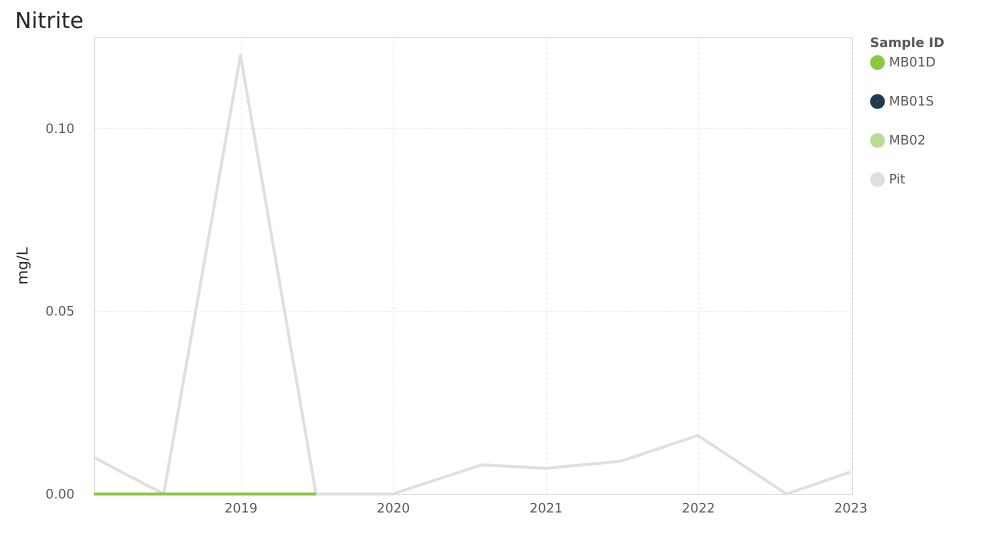 The image size is (982, 554). I want to click on y-axis-title: mg/L, so click(23, 265).